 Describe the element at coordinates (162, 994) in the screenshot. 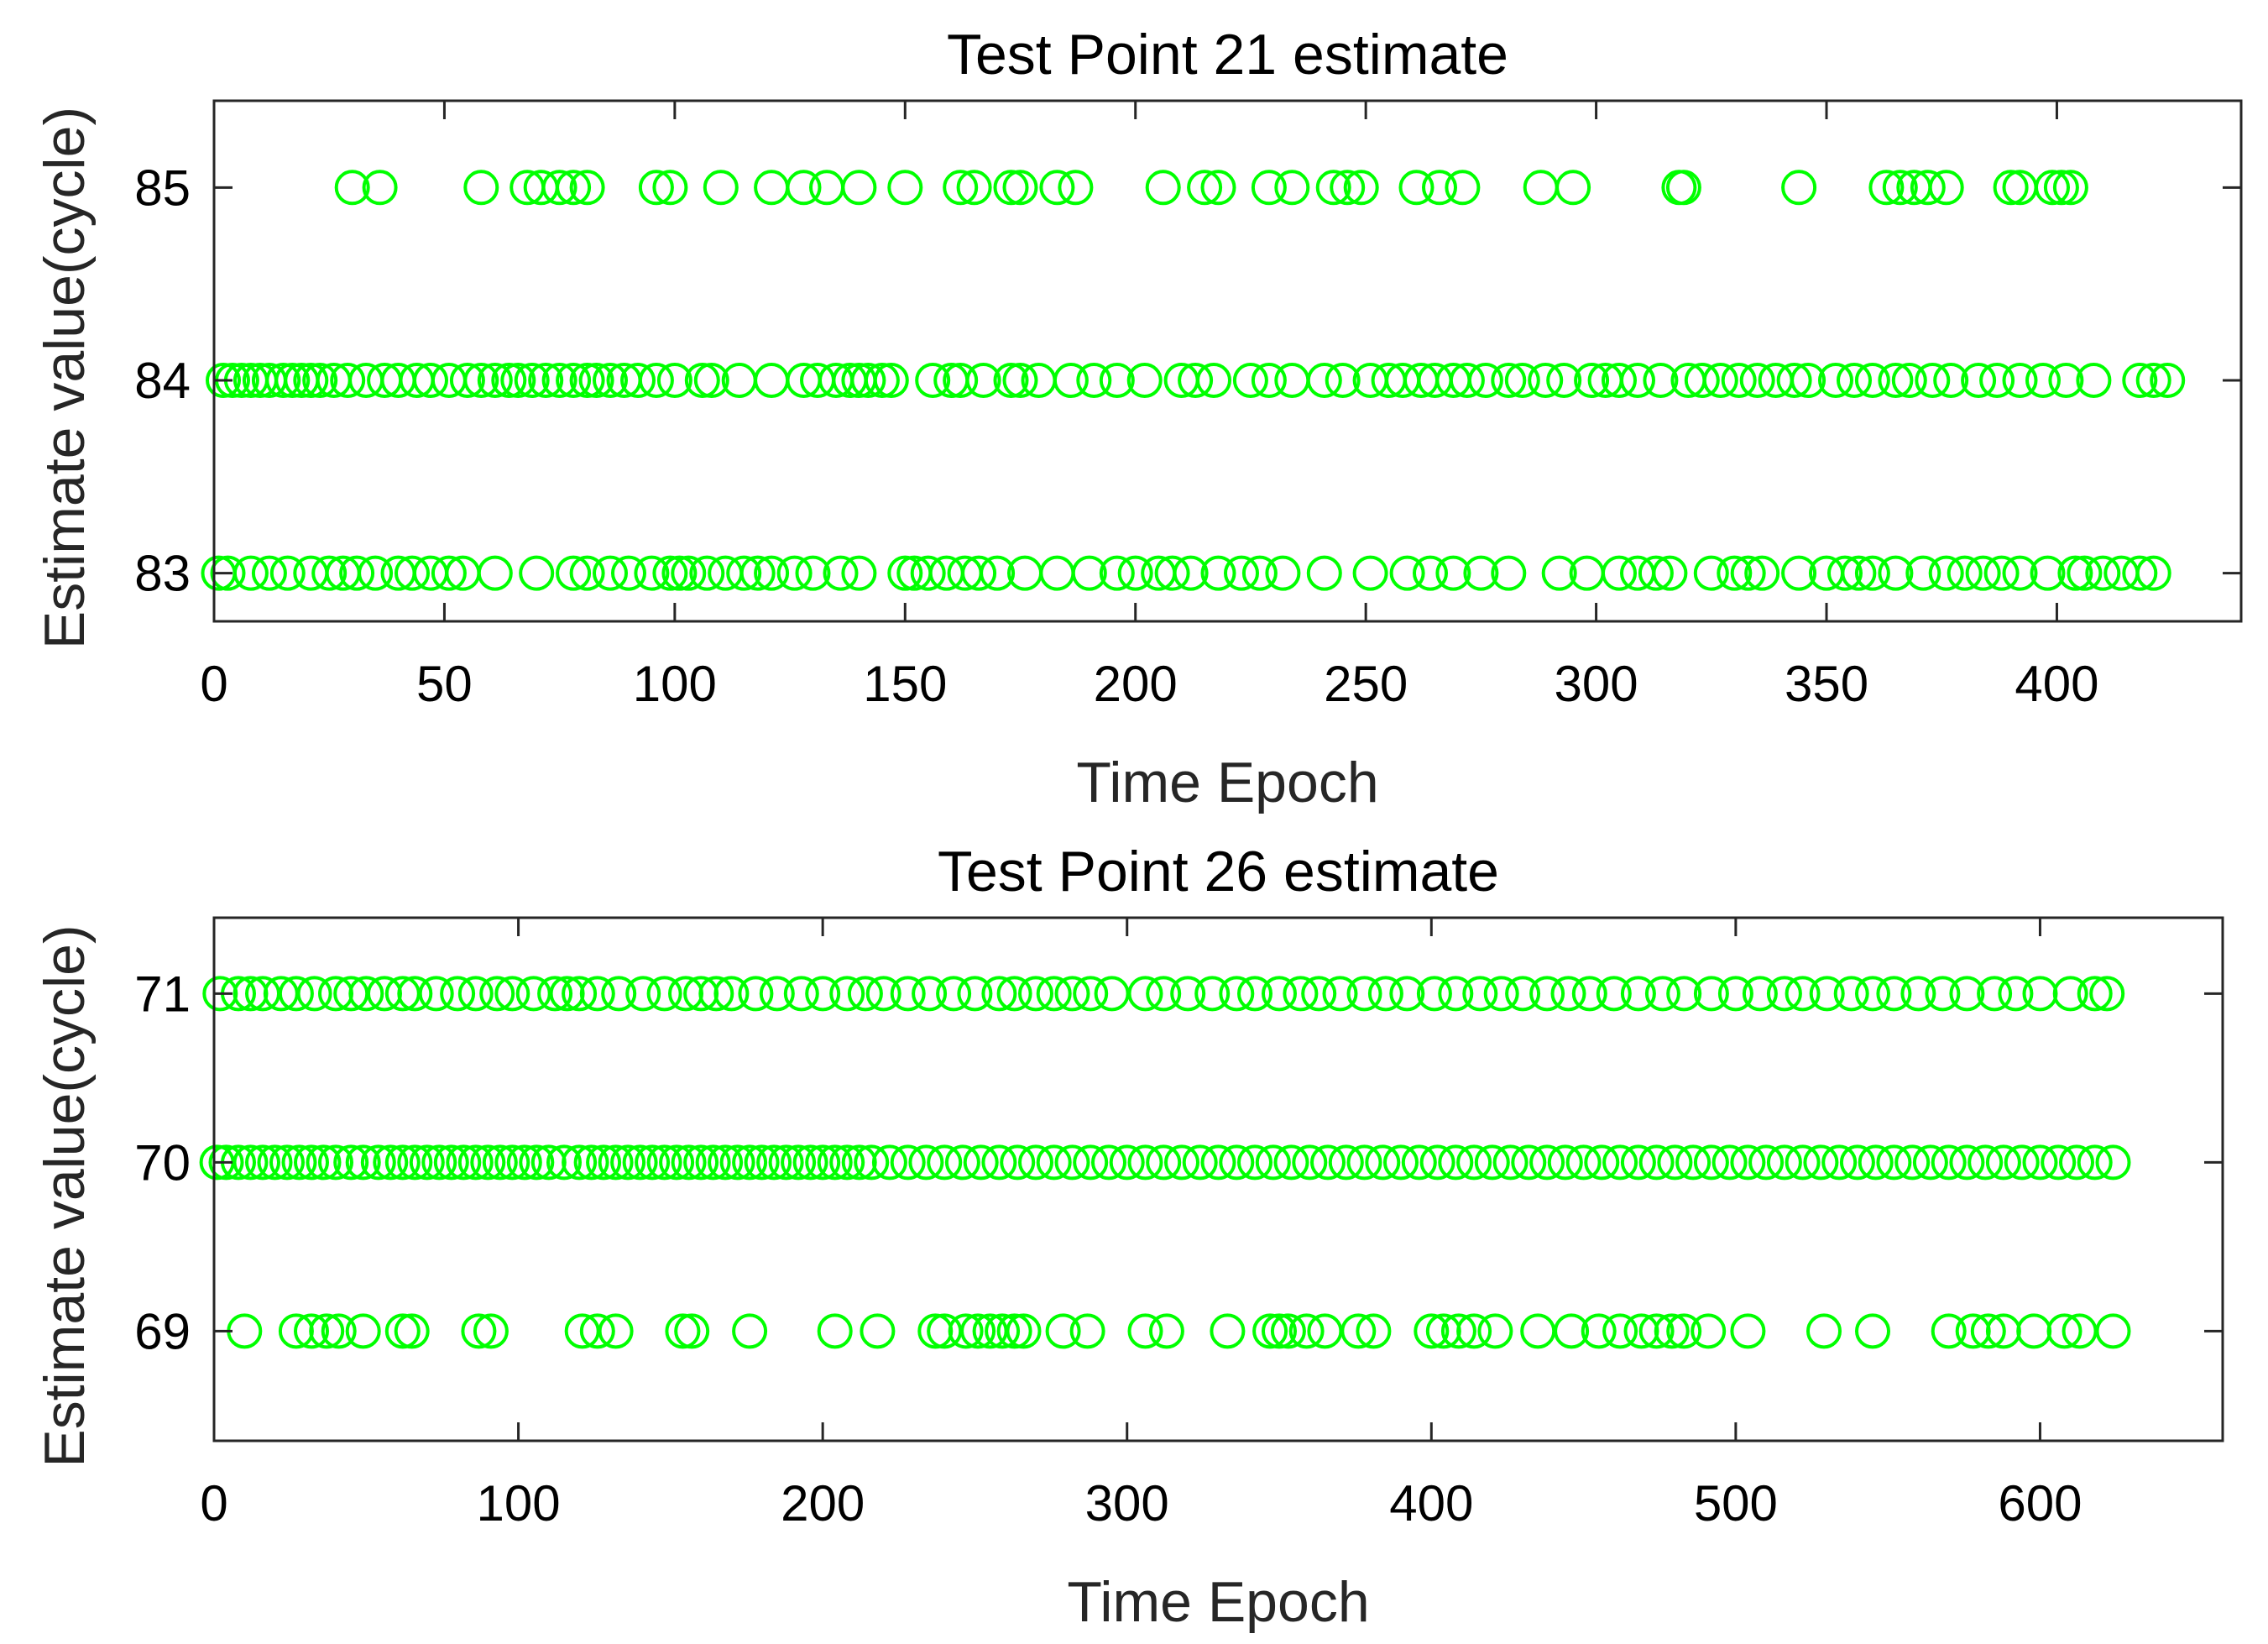

I see `y-tick-label: 71` at that location.